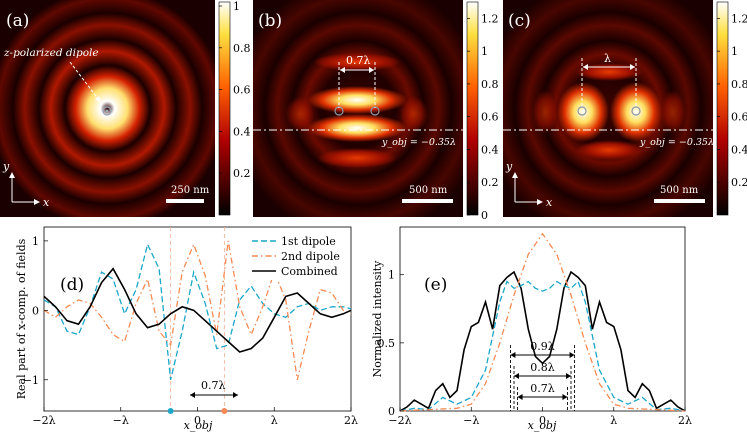 The width and height of the screenshot is (747, 435). I want to click on colorbar-b: 0 0.2 0.4 0.6 0.8 1 1.2, so click(482, 111).